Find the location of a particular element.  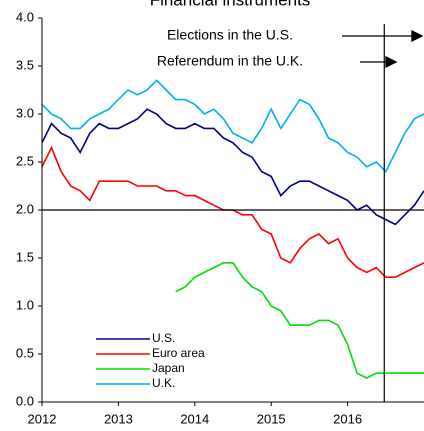

x-tick-label: 2012 is located at coordinates (42, 418).